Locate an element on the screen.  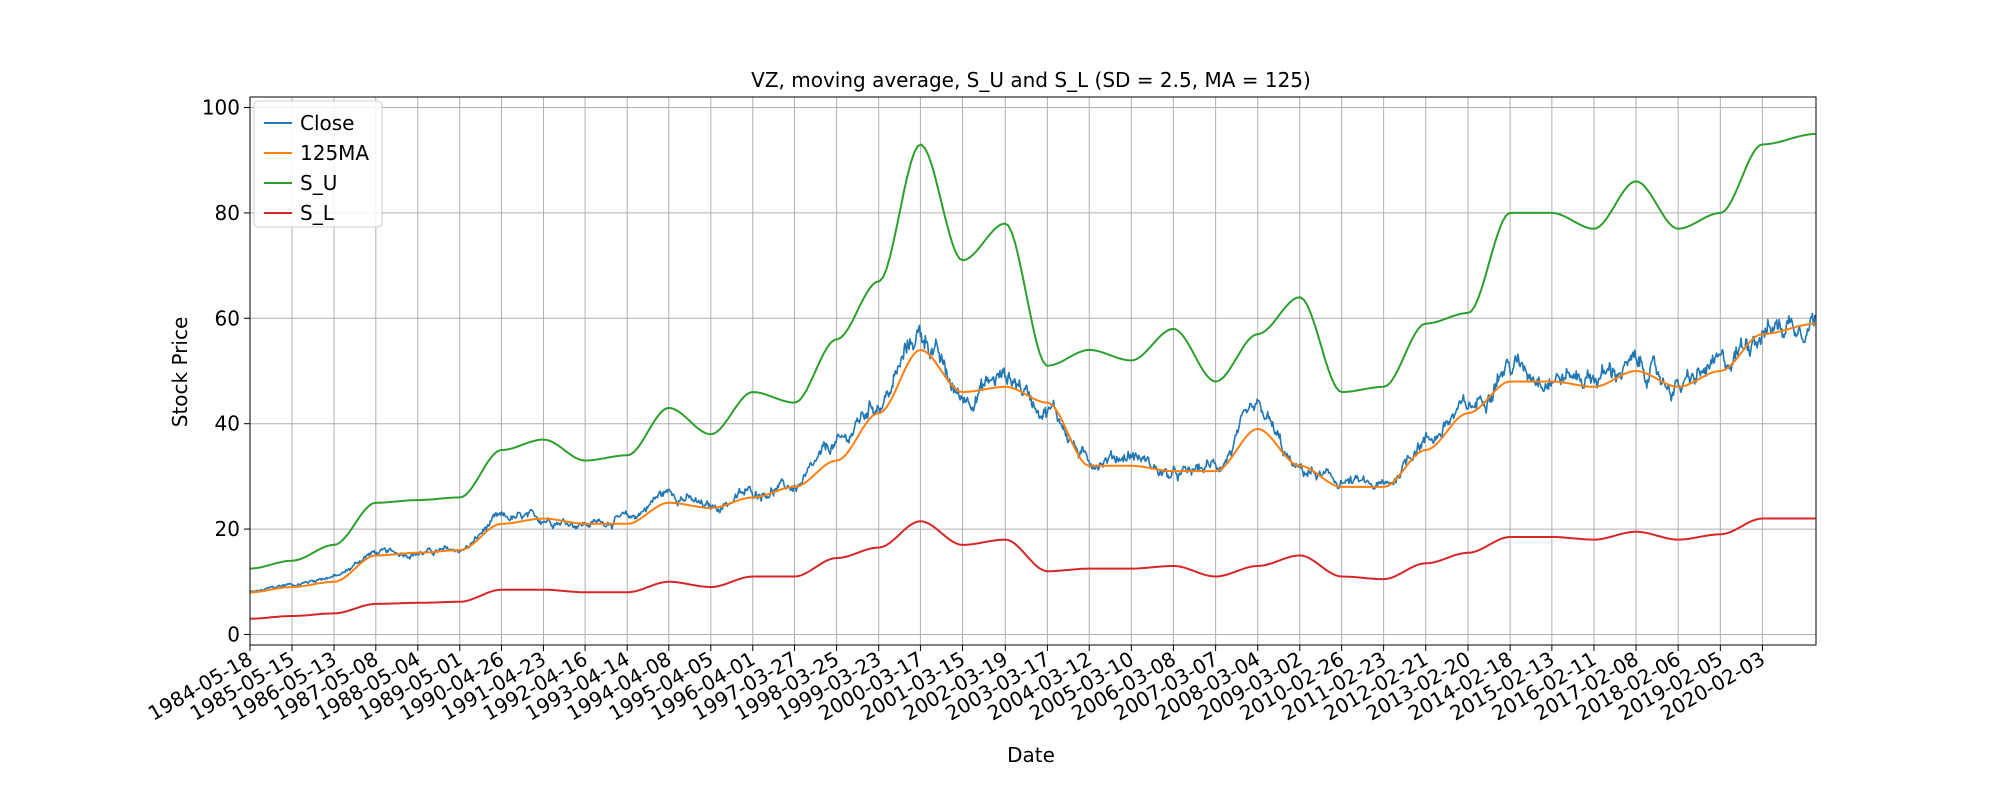
legend-label: Close is located at coordinates (327, 123).